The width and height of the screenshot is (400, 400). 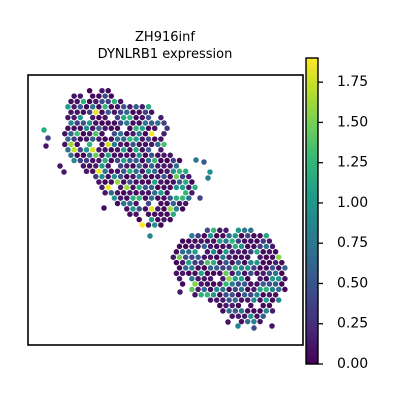 I want to click on colorbar-tick-label: 1.50, so click(x=352, y=122).